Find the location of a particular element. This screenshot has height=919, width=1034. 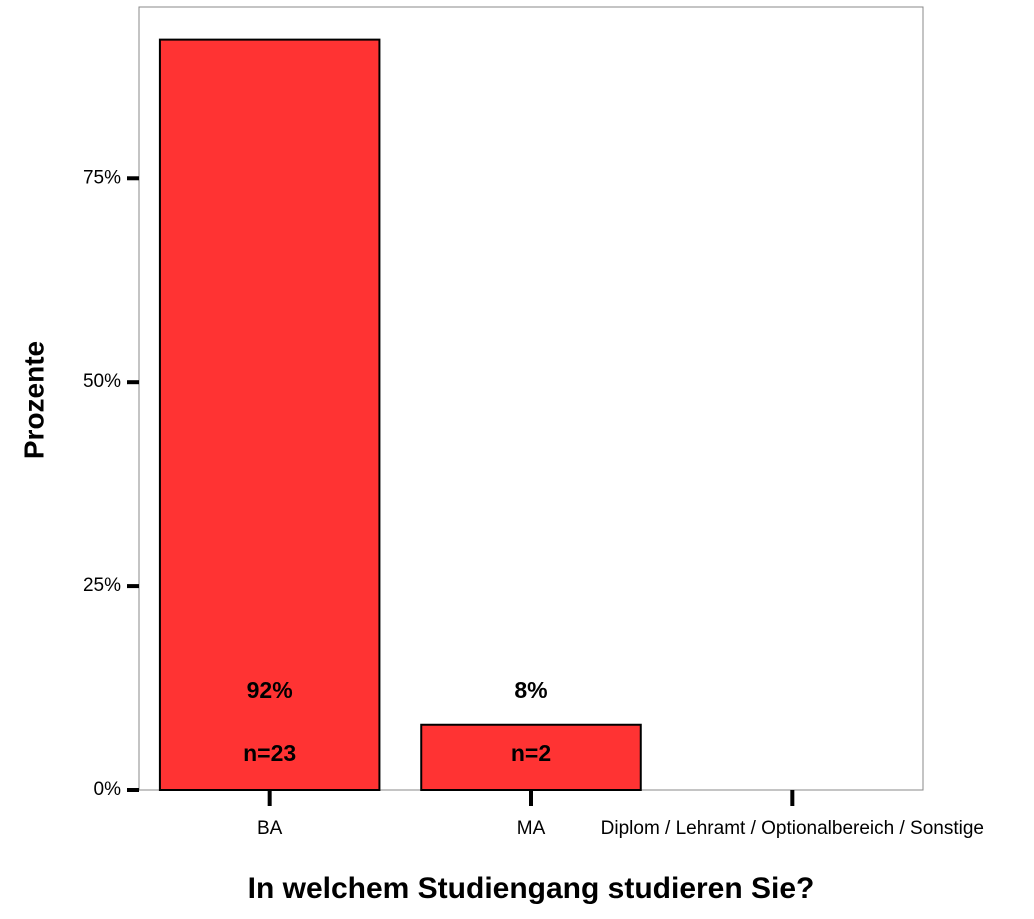

count-label: n=2 is located at coordinates (531, 753).